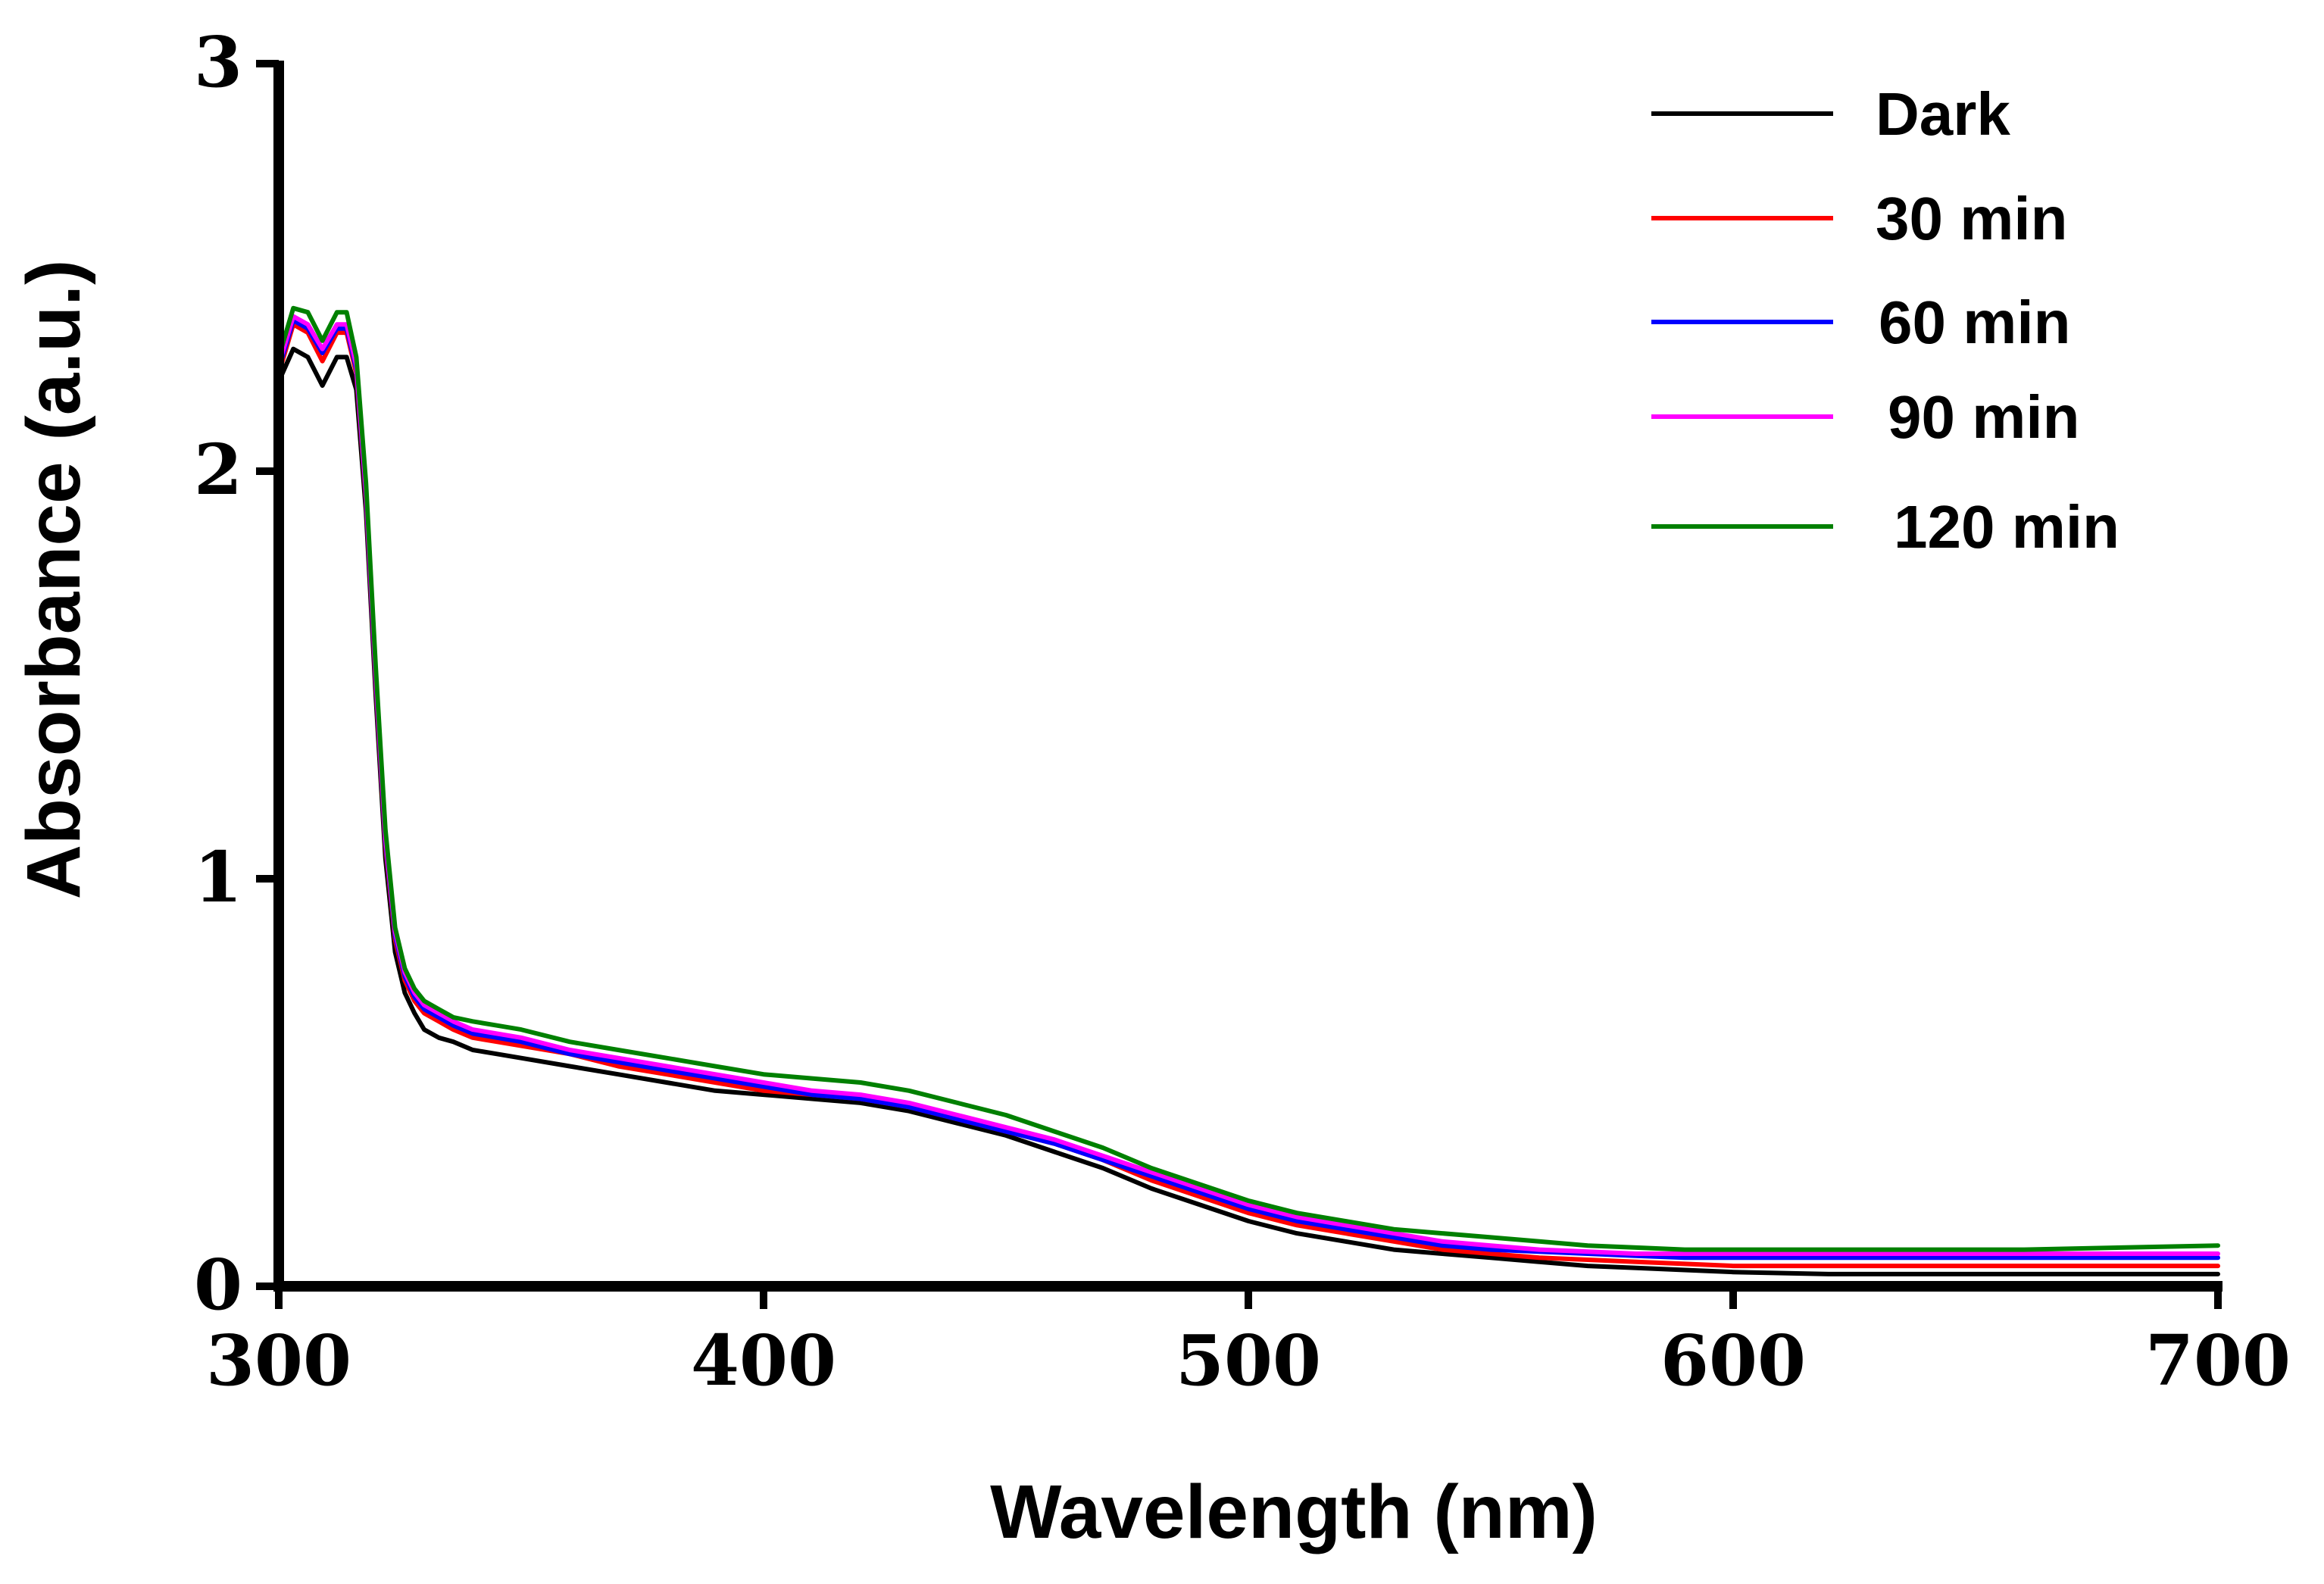 The height and width of the screenshot is (1584, 2324). What do you see at coordinates (2218, 1360) in the screenshot?
I see `x-tick-label-700: 700` at bounding box center [2218, 1360].